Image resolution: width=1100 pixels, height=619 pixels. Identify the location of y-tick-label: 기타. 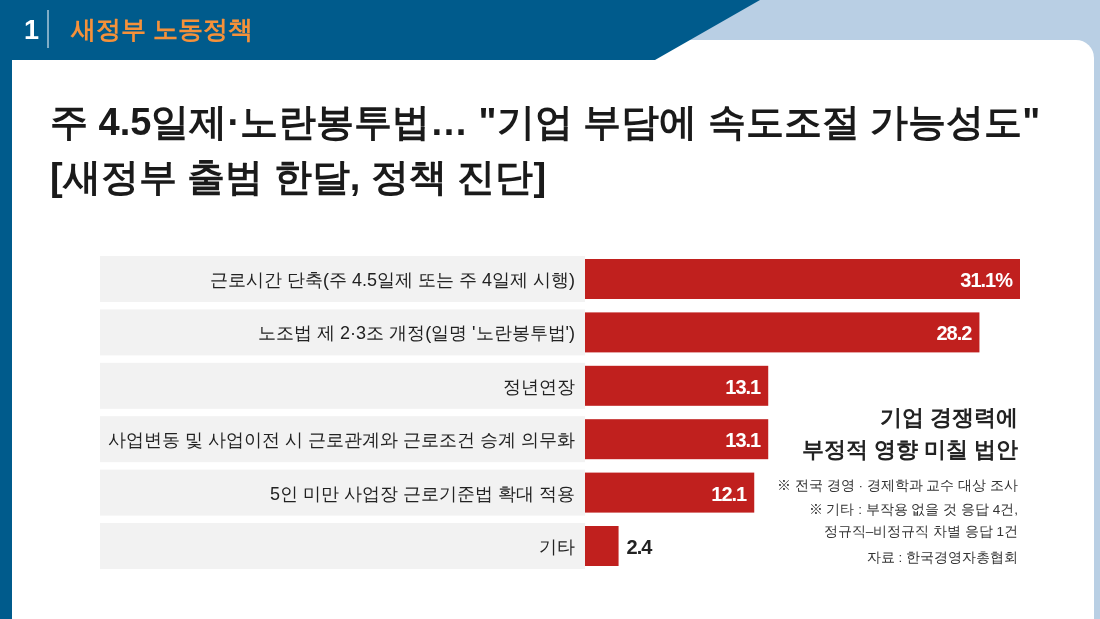
(557, 547).